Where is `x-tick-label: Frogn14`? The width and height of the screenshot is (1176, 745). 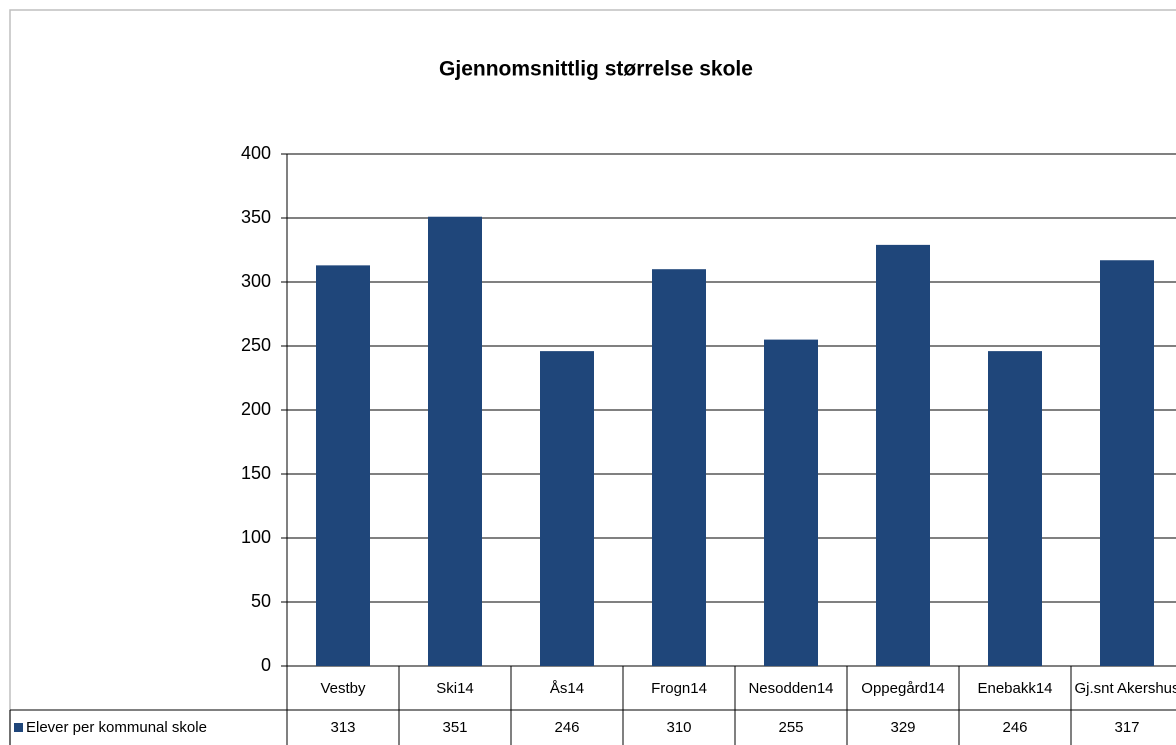 x-tick-label: Frogn14 is located at coordinates (679, 688).